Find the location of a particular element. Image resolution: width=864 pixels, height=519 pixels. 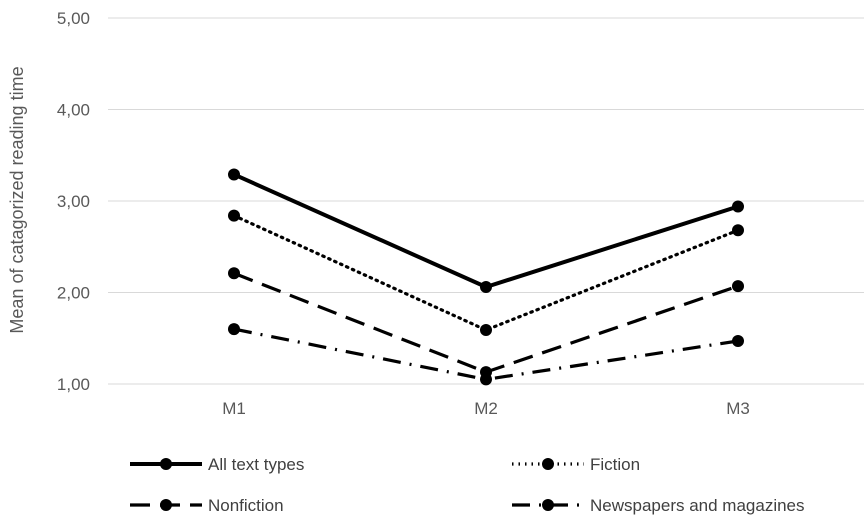

y-tick-label: 1,00 is located at coordinates (73, 384).